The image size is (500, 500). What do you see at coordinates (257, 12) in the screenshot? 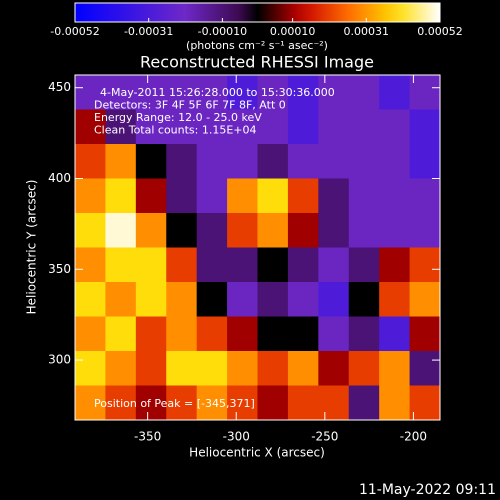
I see `colorbar` at bounding box center [257, 12].